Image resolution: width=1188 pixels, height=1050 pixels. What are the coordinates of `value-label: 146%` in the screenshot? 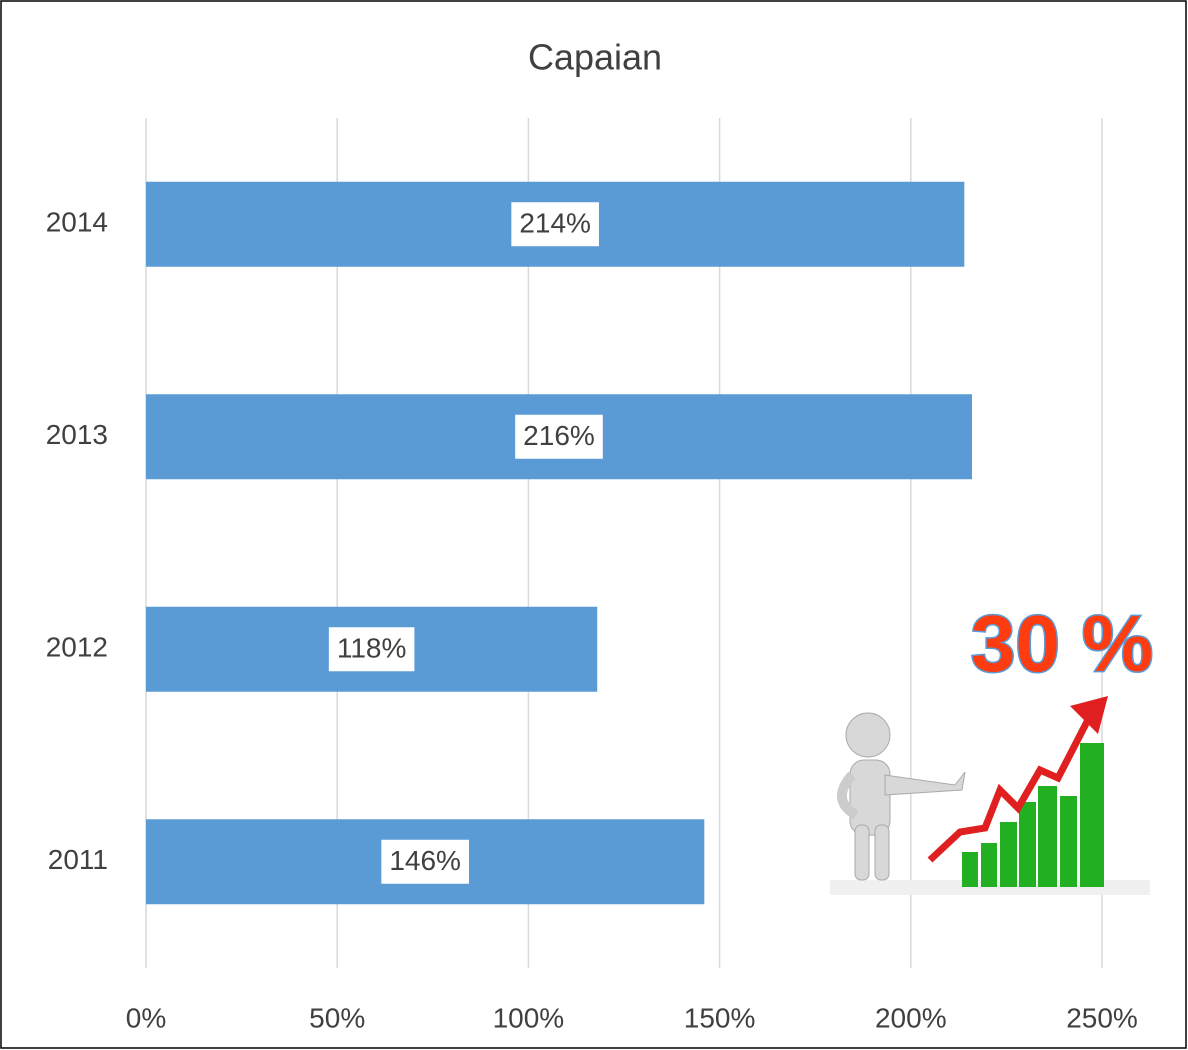 It's located at (425, 860).